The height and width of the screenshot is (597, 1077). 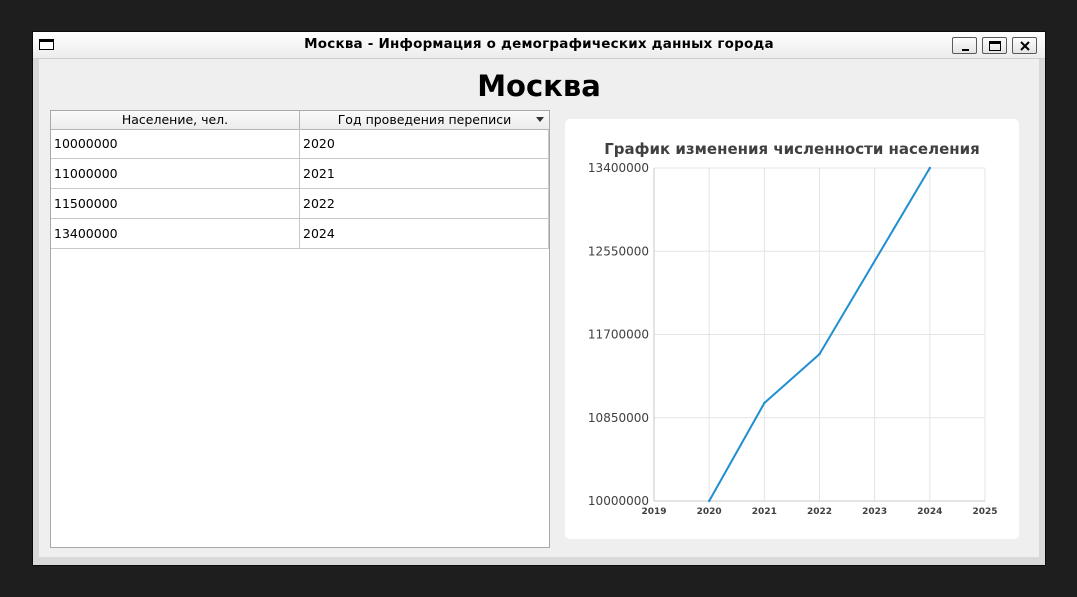 What do you see at coordinates (709, 512) in the screenshot?
I see `chart-x-tick-label: 2020` at bounding box center [709, 512].